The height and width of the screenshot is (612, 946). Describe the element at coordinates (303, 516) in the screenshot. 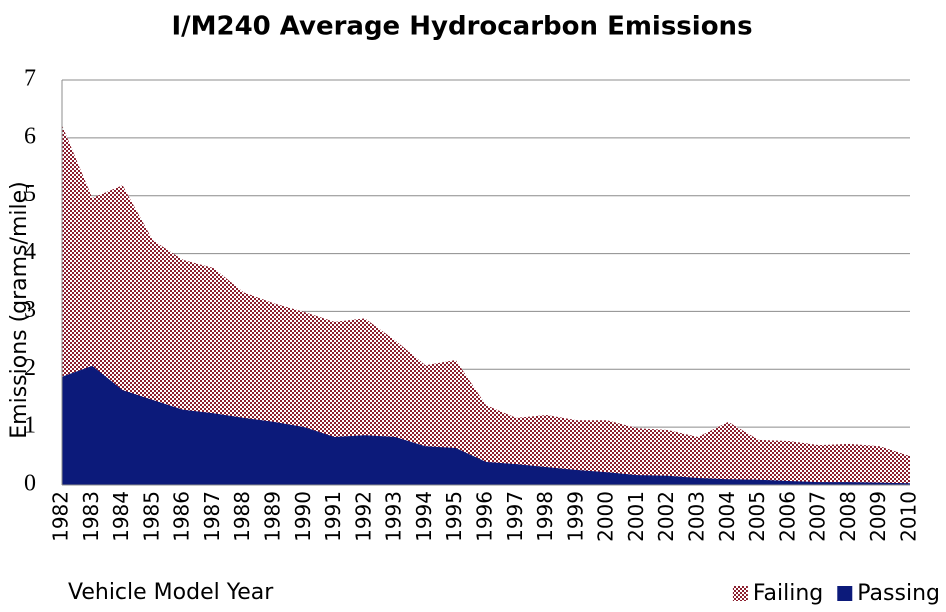

I see `x-tick-label: 1990` at that location.